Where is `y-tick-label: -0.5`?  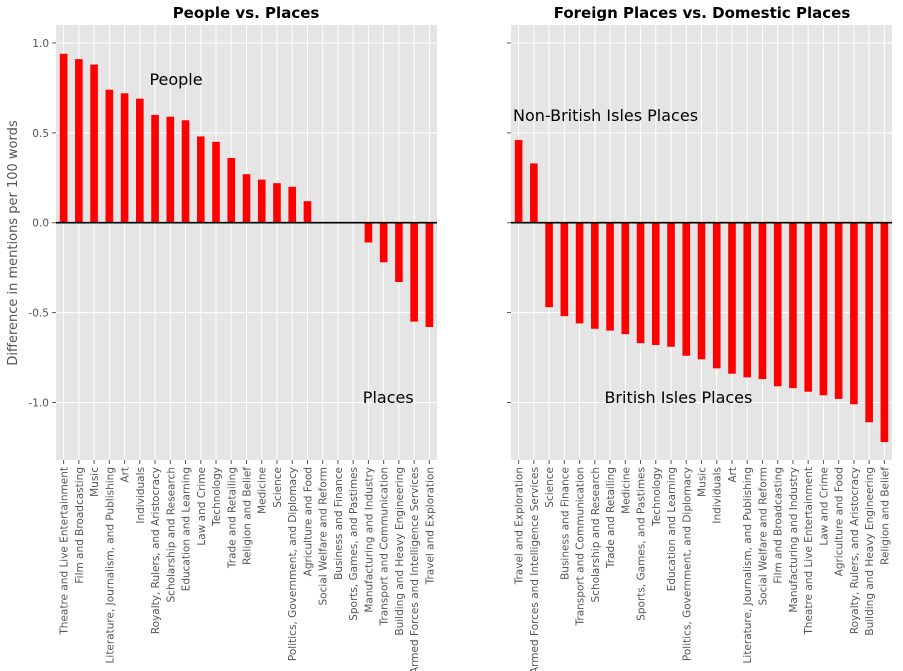 y-tick-label: -0.5 is located at coordinates (39, 314).